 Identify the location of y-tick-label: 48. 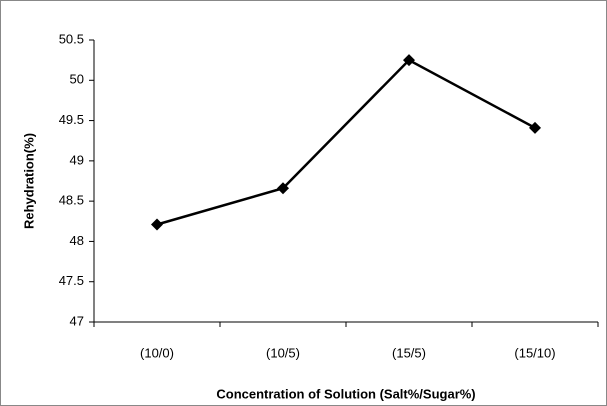
(77, 240).